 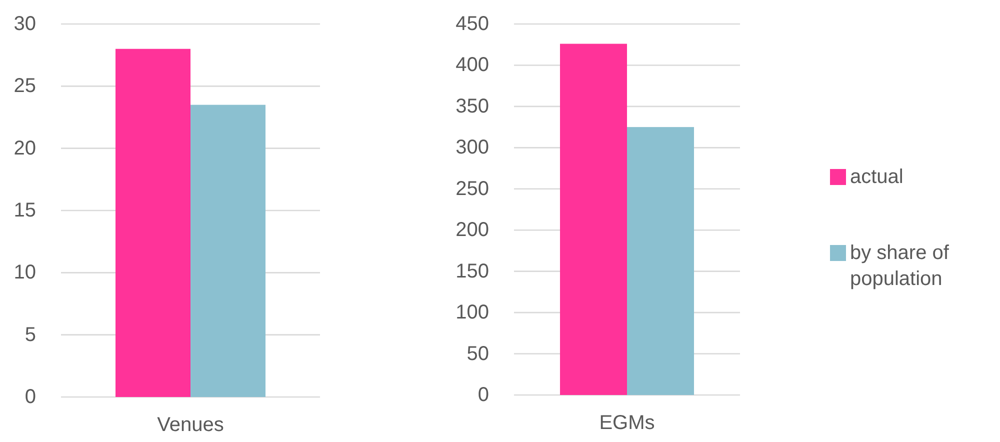 I want to click on y-tick-label: 250, so click(x=472, y=189).